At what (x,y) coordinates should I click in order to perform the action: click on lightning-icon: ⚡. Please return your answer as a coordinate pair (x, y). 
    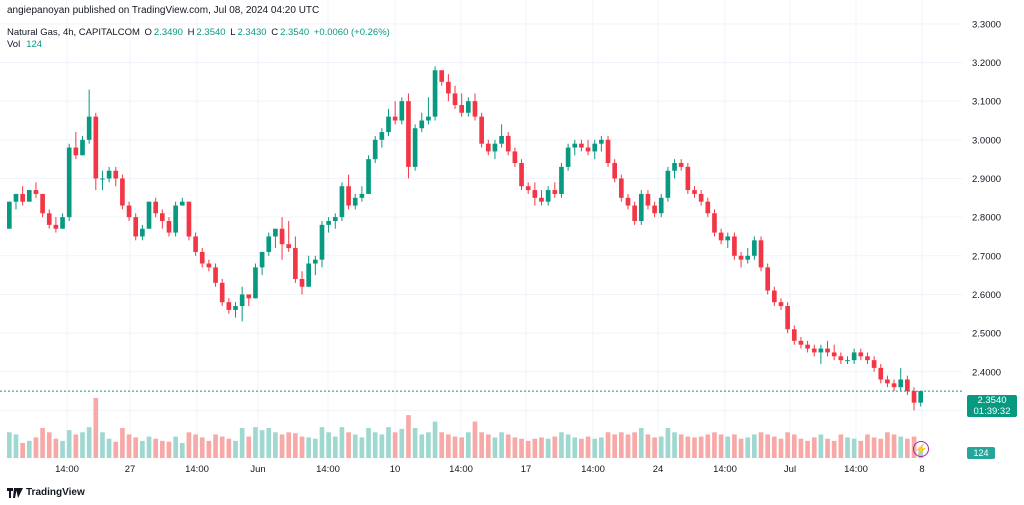
    Looking at the image, I should click on (921, 449).